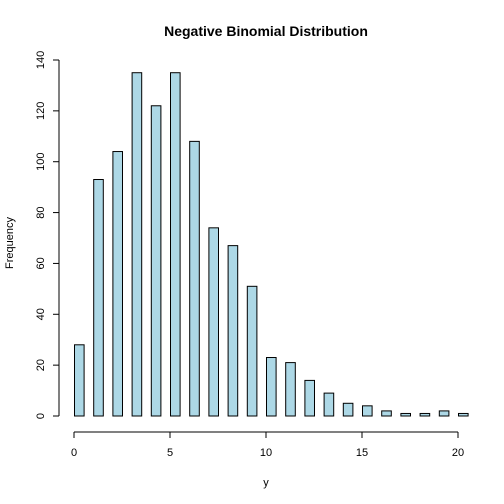  I want to click on y-axis: 0 20 40 60 80 100 120 140, so click(47, 235).